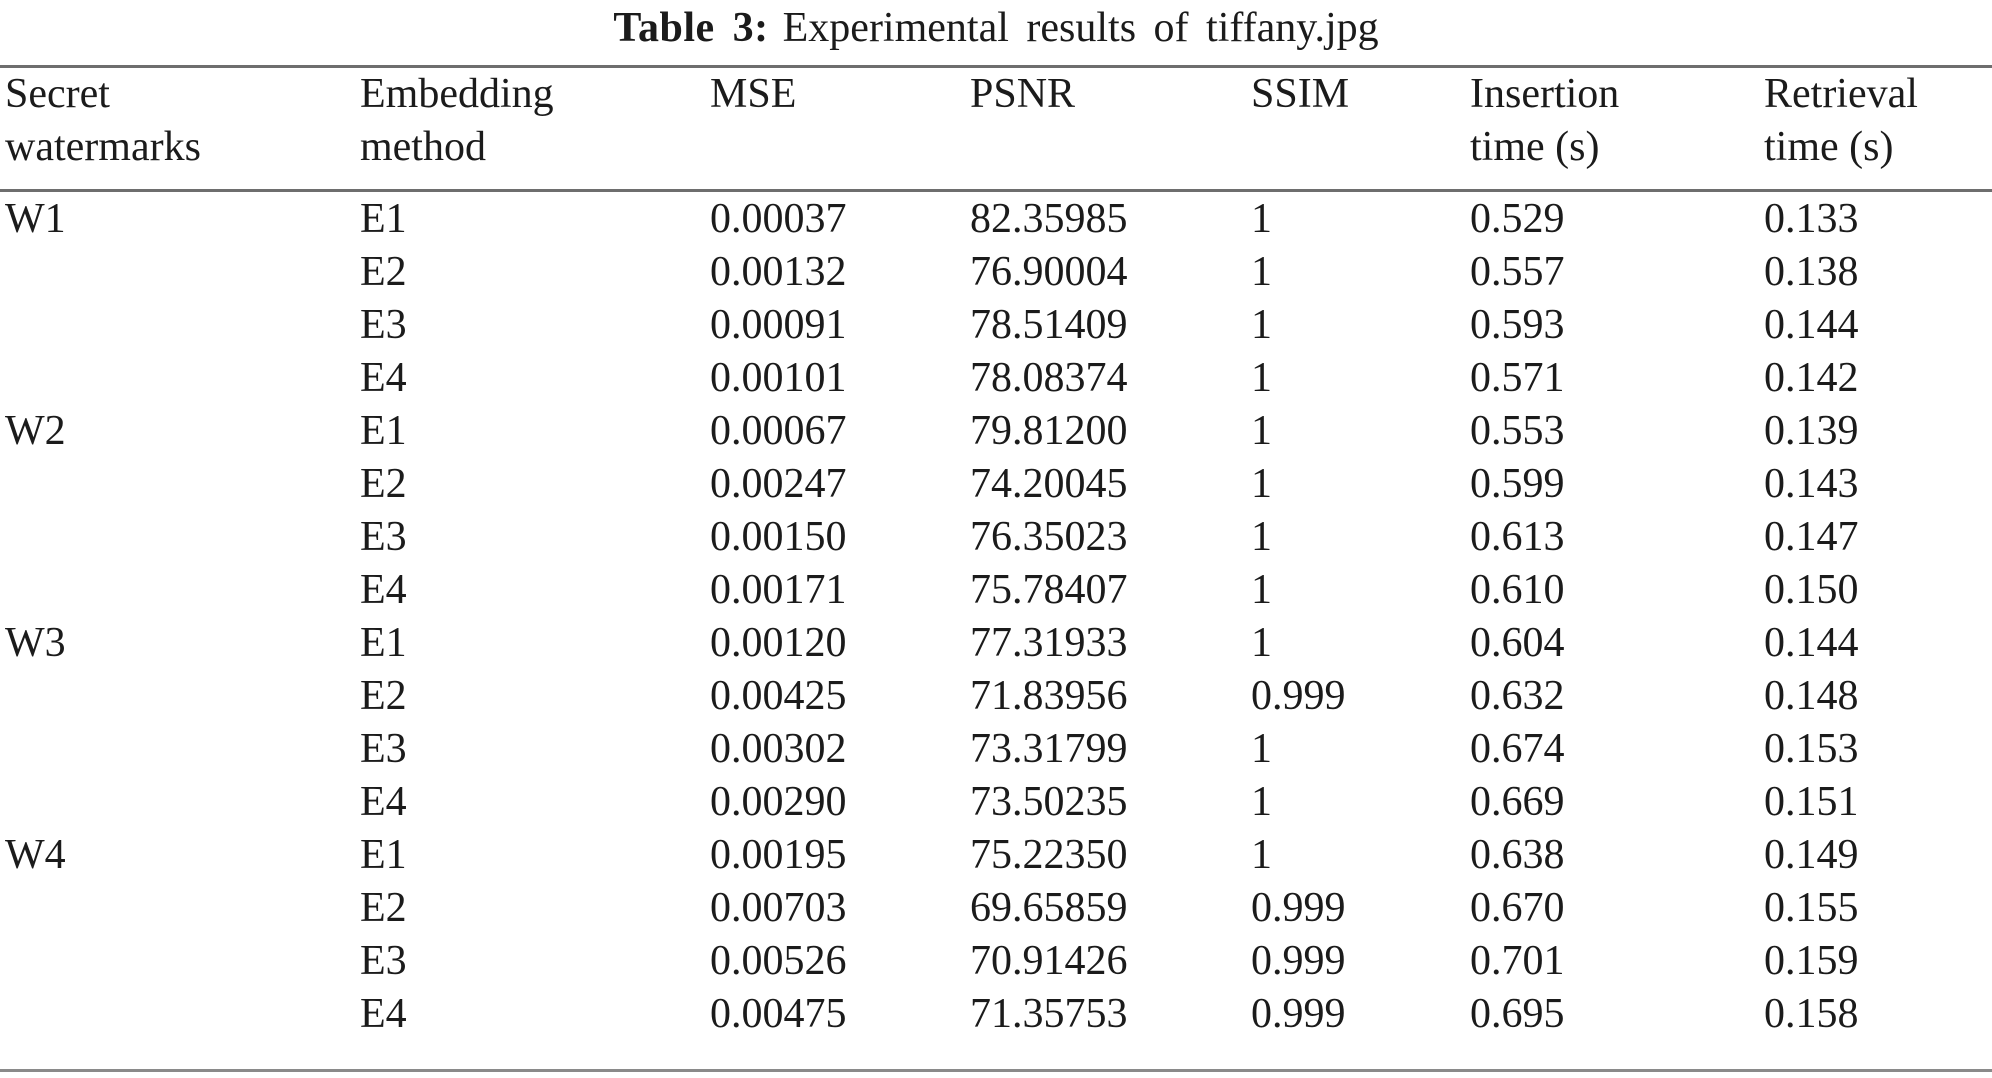 The width and height of the screenshot is (1992, 1078). What do you see at coordinates (1811, 378) in the screenshot?
I see `cell-retrieval-time: 0.142` at bounding box center [1811, 378].